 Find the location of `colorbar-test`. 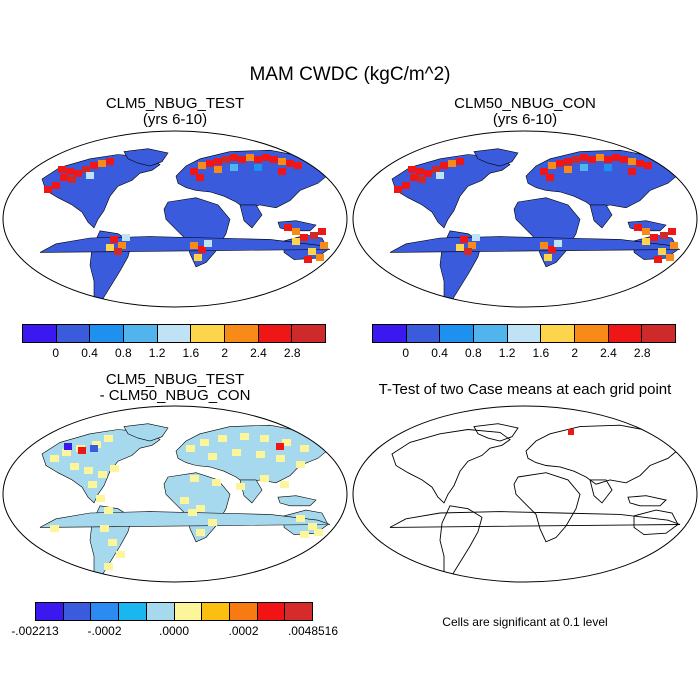

colorbar-test is located at coordinates (174, 333).